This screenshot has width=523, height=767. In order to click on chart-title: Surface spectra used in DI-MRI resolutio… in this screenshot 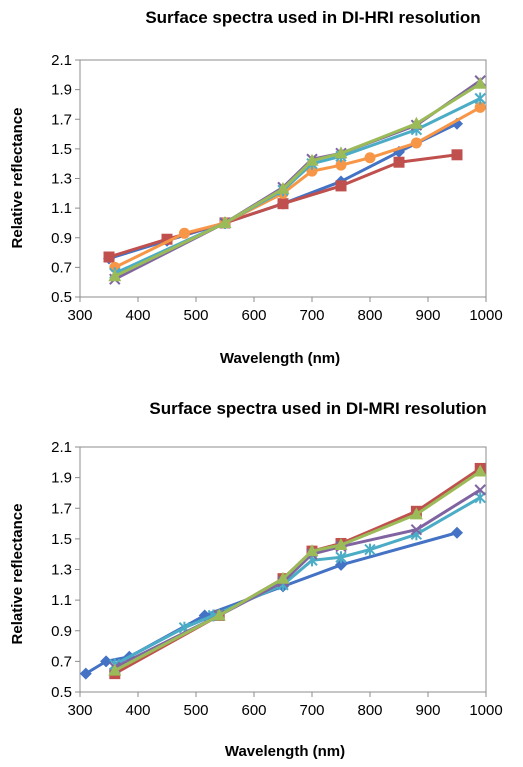, I will do `click(317, 408)`.